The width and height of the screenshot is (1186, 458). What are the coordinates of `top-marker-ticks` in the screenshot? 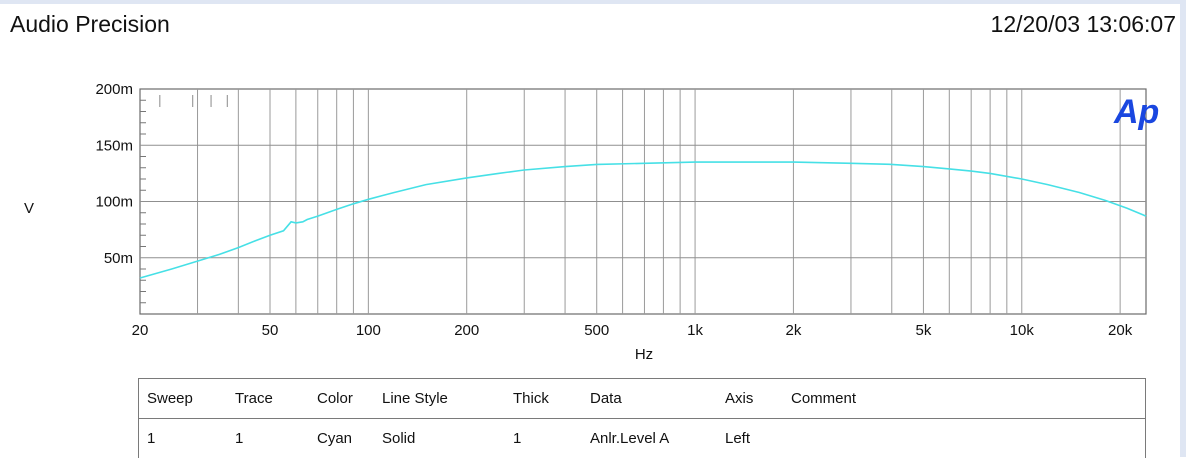 It's located at (193, 101).